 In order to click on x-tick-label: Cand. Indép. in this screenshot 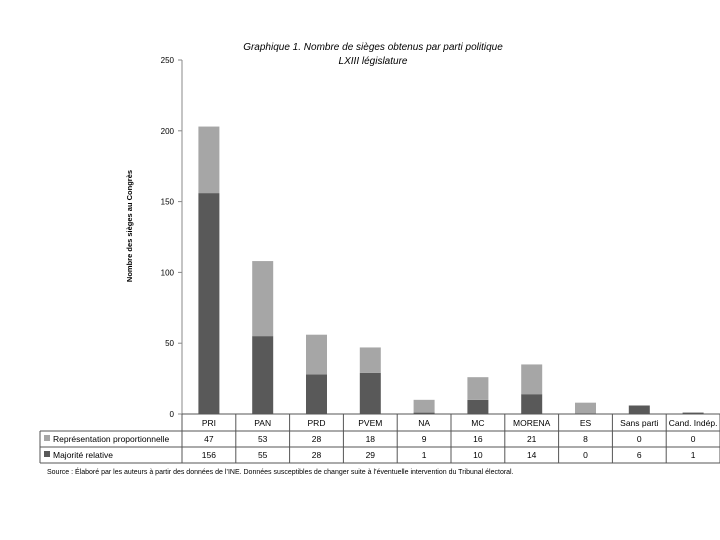, I will do `click(693, 423)`.